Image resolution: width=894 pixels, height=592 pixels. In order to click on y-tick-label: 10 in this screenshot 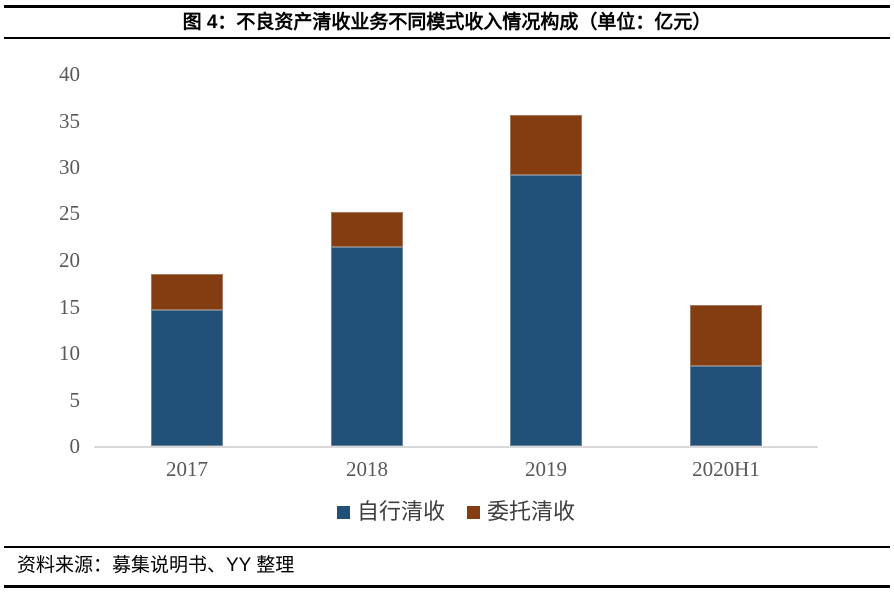, I will do `click(69, 353)`.